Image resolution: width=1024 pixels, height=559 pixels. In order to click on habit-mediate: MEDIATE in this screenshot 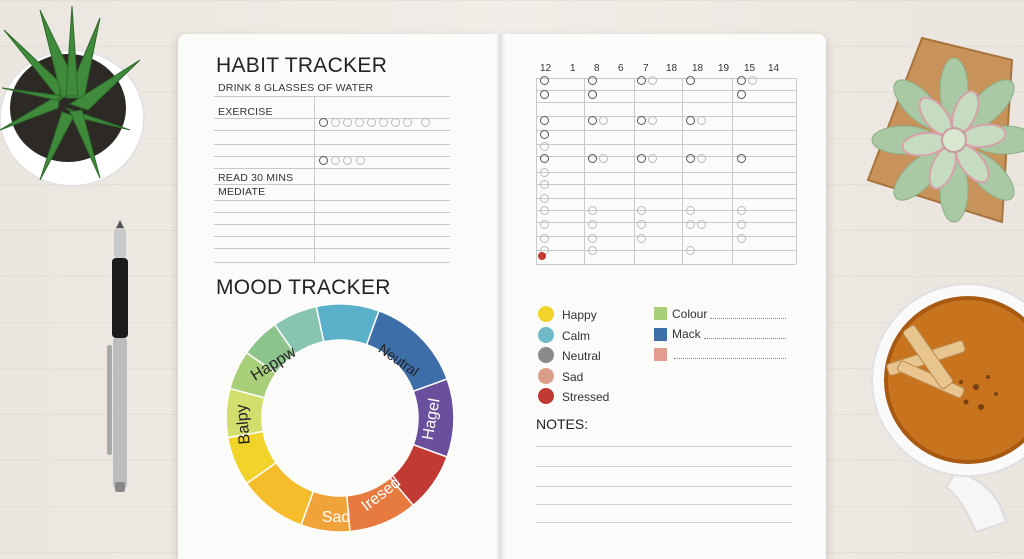, I will do `click(242, 192)`.